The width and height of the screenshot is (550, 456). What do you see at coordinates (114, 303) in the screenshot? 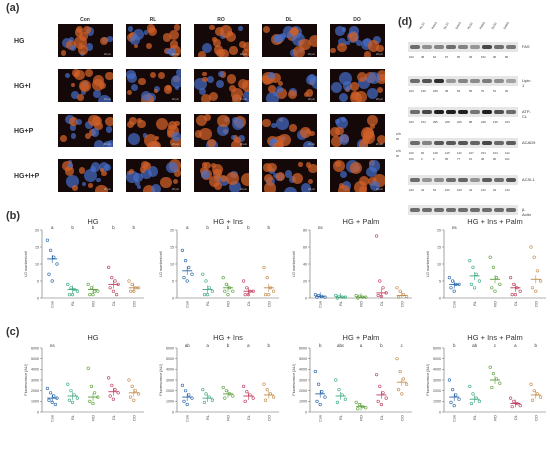
I see `x-tick-label: DL` at bounding box center [114, 303].